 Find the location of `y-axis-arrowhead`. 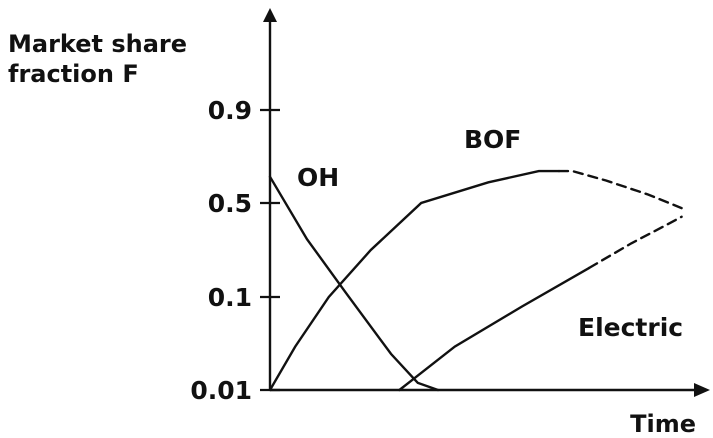

y-axis-arrowhead is located at coordinates (270, 15).